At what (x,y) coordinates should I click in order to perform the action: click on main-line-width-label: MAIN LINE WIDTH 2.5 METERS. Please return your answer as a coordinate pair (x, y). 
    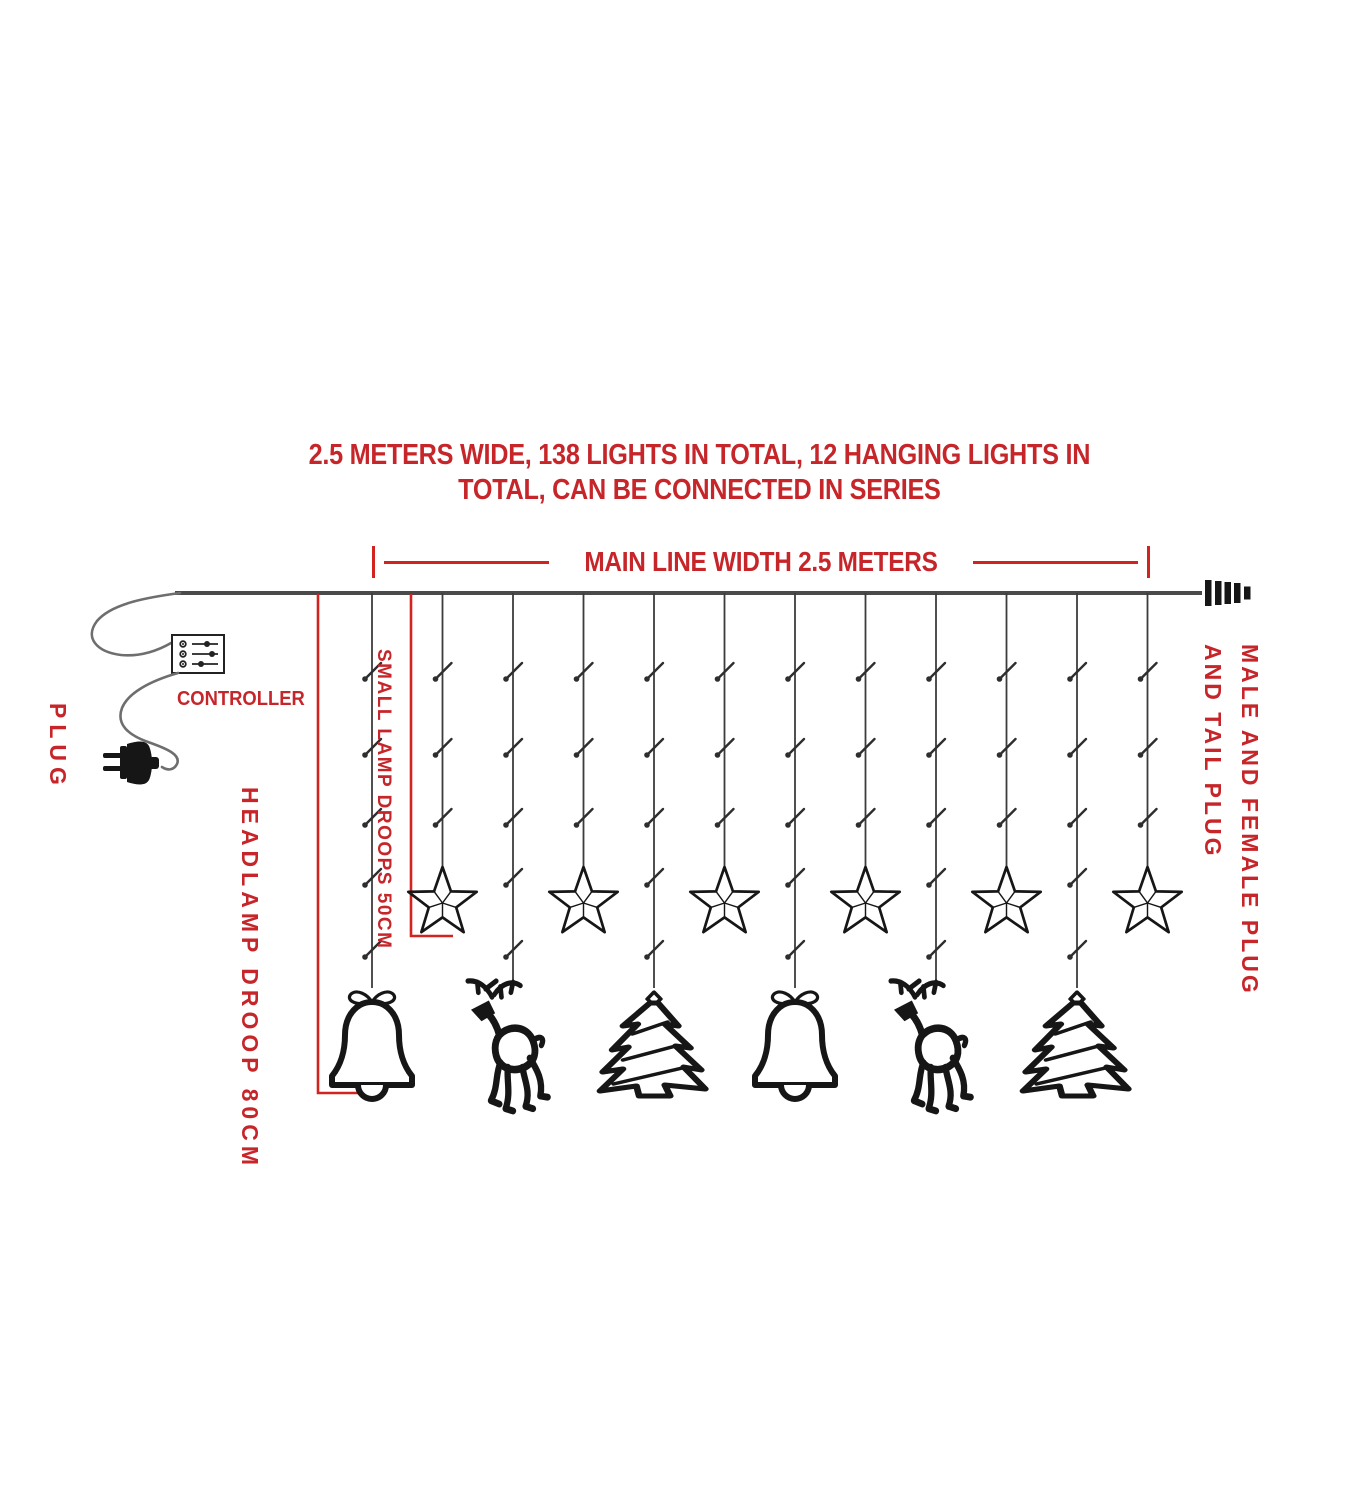
    Looking at the image, I should click on (761, 561).